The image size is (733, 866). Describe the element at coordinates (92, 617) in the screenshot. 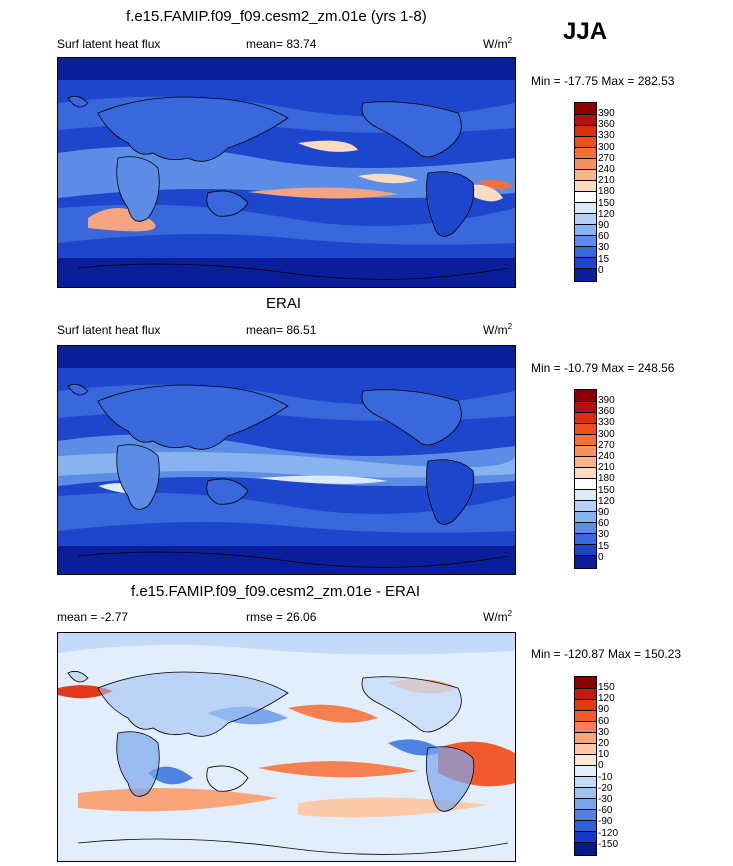

I see `panel3-mean-label: mean = -2.77` at that location.